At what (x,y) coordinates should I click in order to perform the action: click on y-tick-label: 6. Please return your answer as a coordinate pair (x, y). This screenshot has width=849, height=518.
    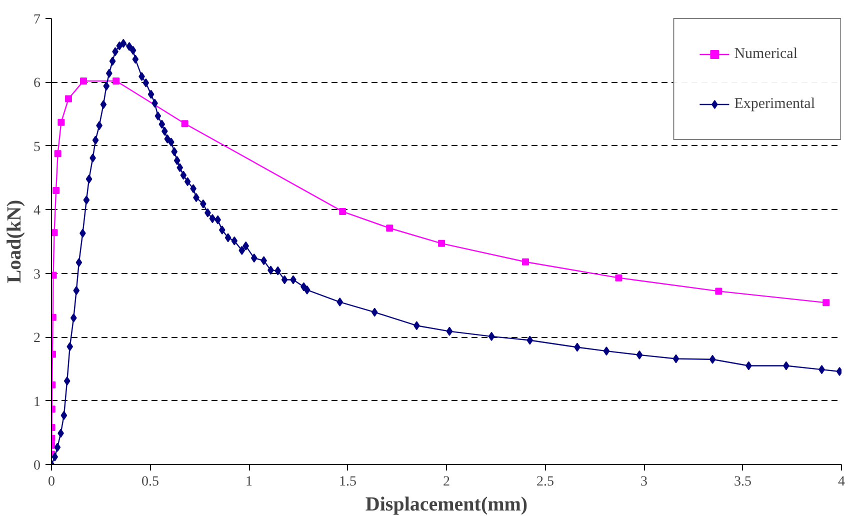
    Looking at the image, I should click on (37, 84).